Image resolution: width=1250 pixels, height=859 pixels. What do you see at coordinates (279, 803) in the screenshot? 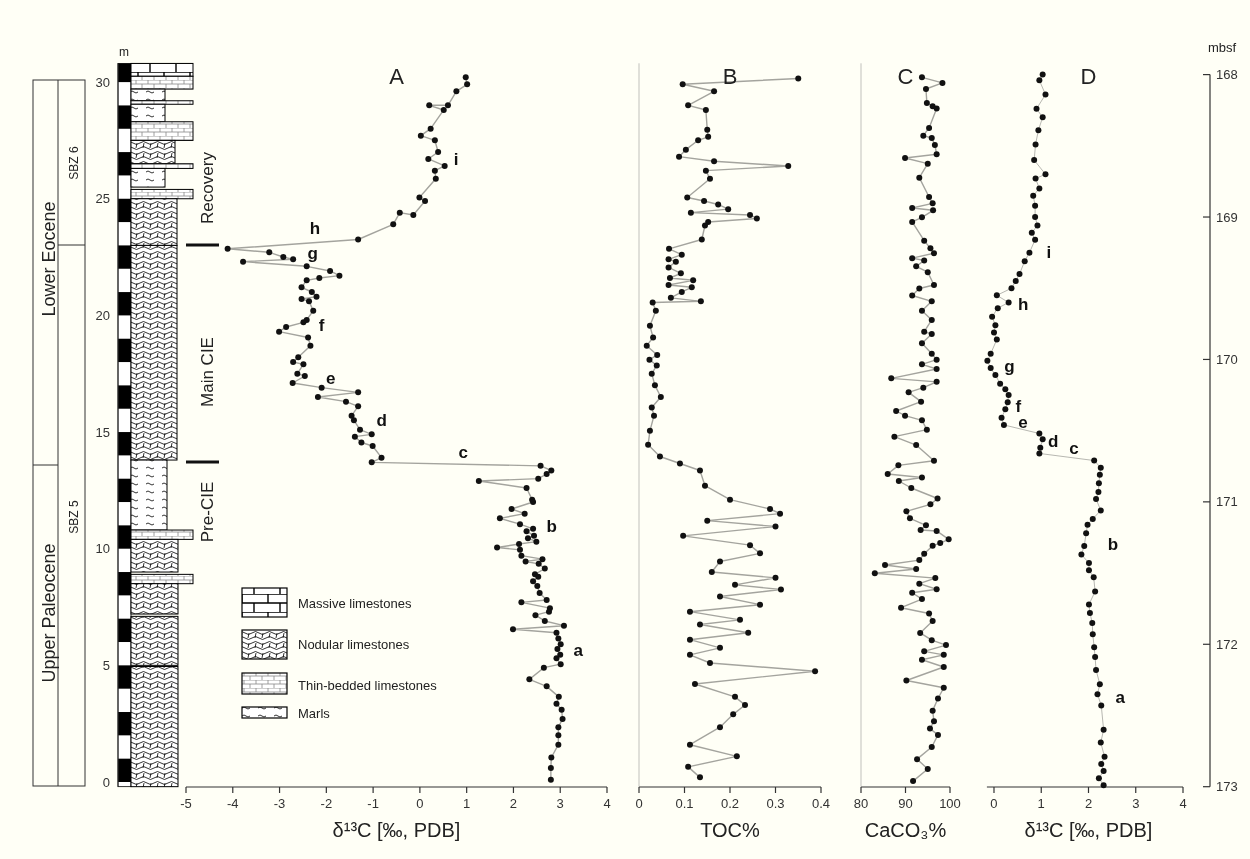
I see `x-tick-label: -3` at bounding box center [279, 803].